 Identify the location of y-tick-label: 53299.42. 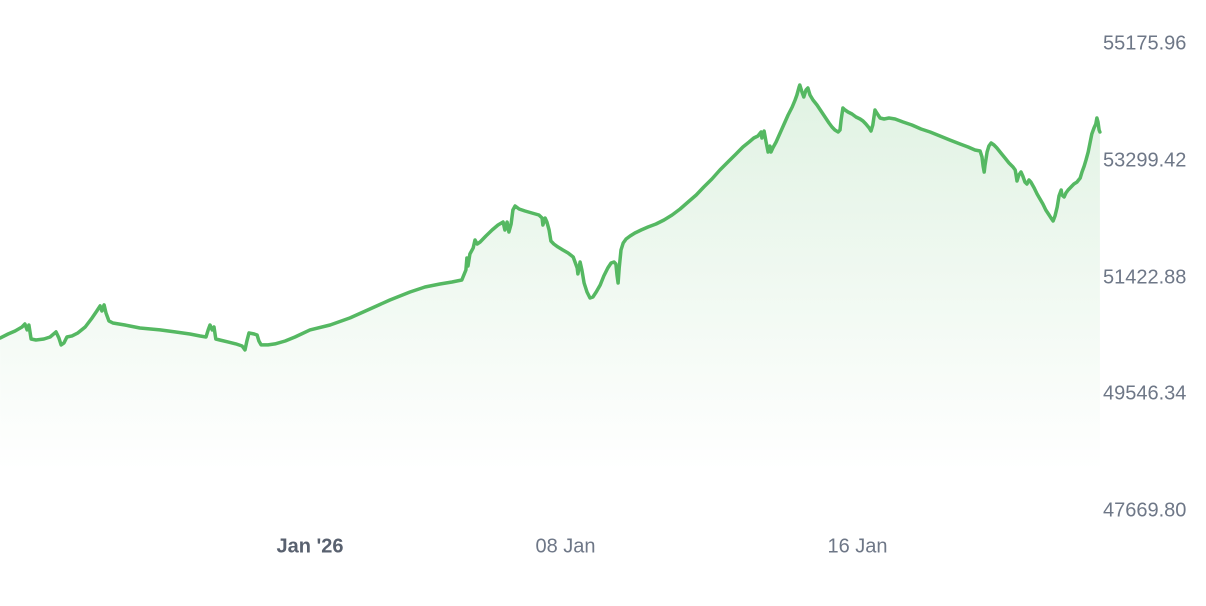
(1145, 160).